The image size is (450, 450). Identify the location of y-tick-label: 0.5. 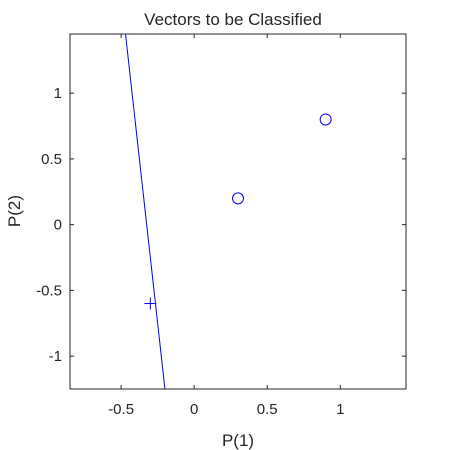
(51, 159).